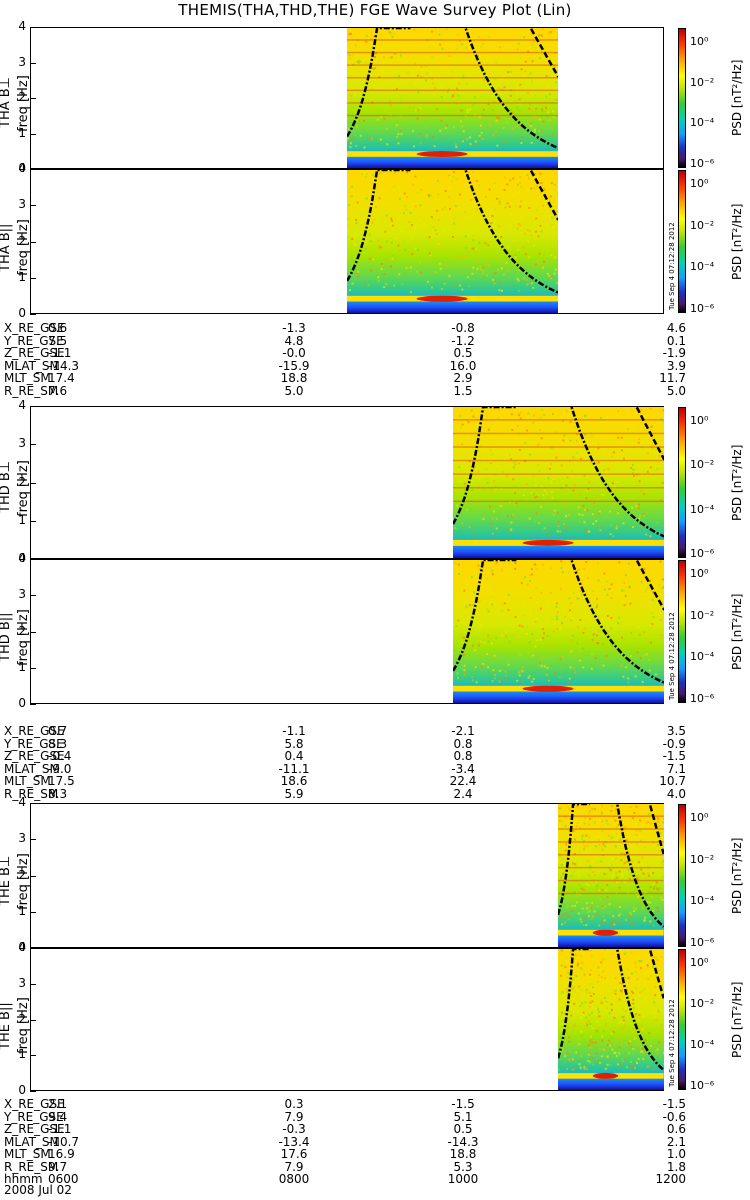 This screenshot has width=750, height=1200. What do you see at coordinates (359, 731) in the screenshot?
I see `ephemeris-row: X_RE_GSE 0.7 -1.1 -2.1 3.5` at bounding box center [359, 731].